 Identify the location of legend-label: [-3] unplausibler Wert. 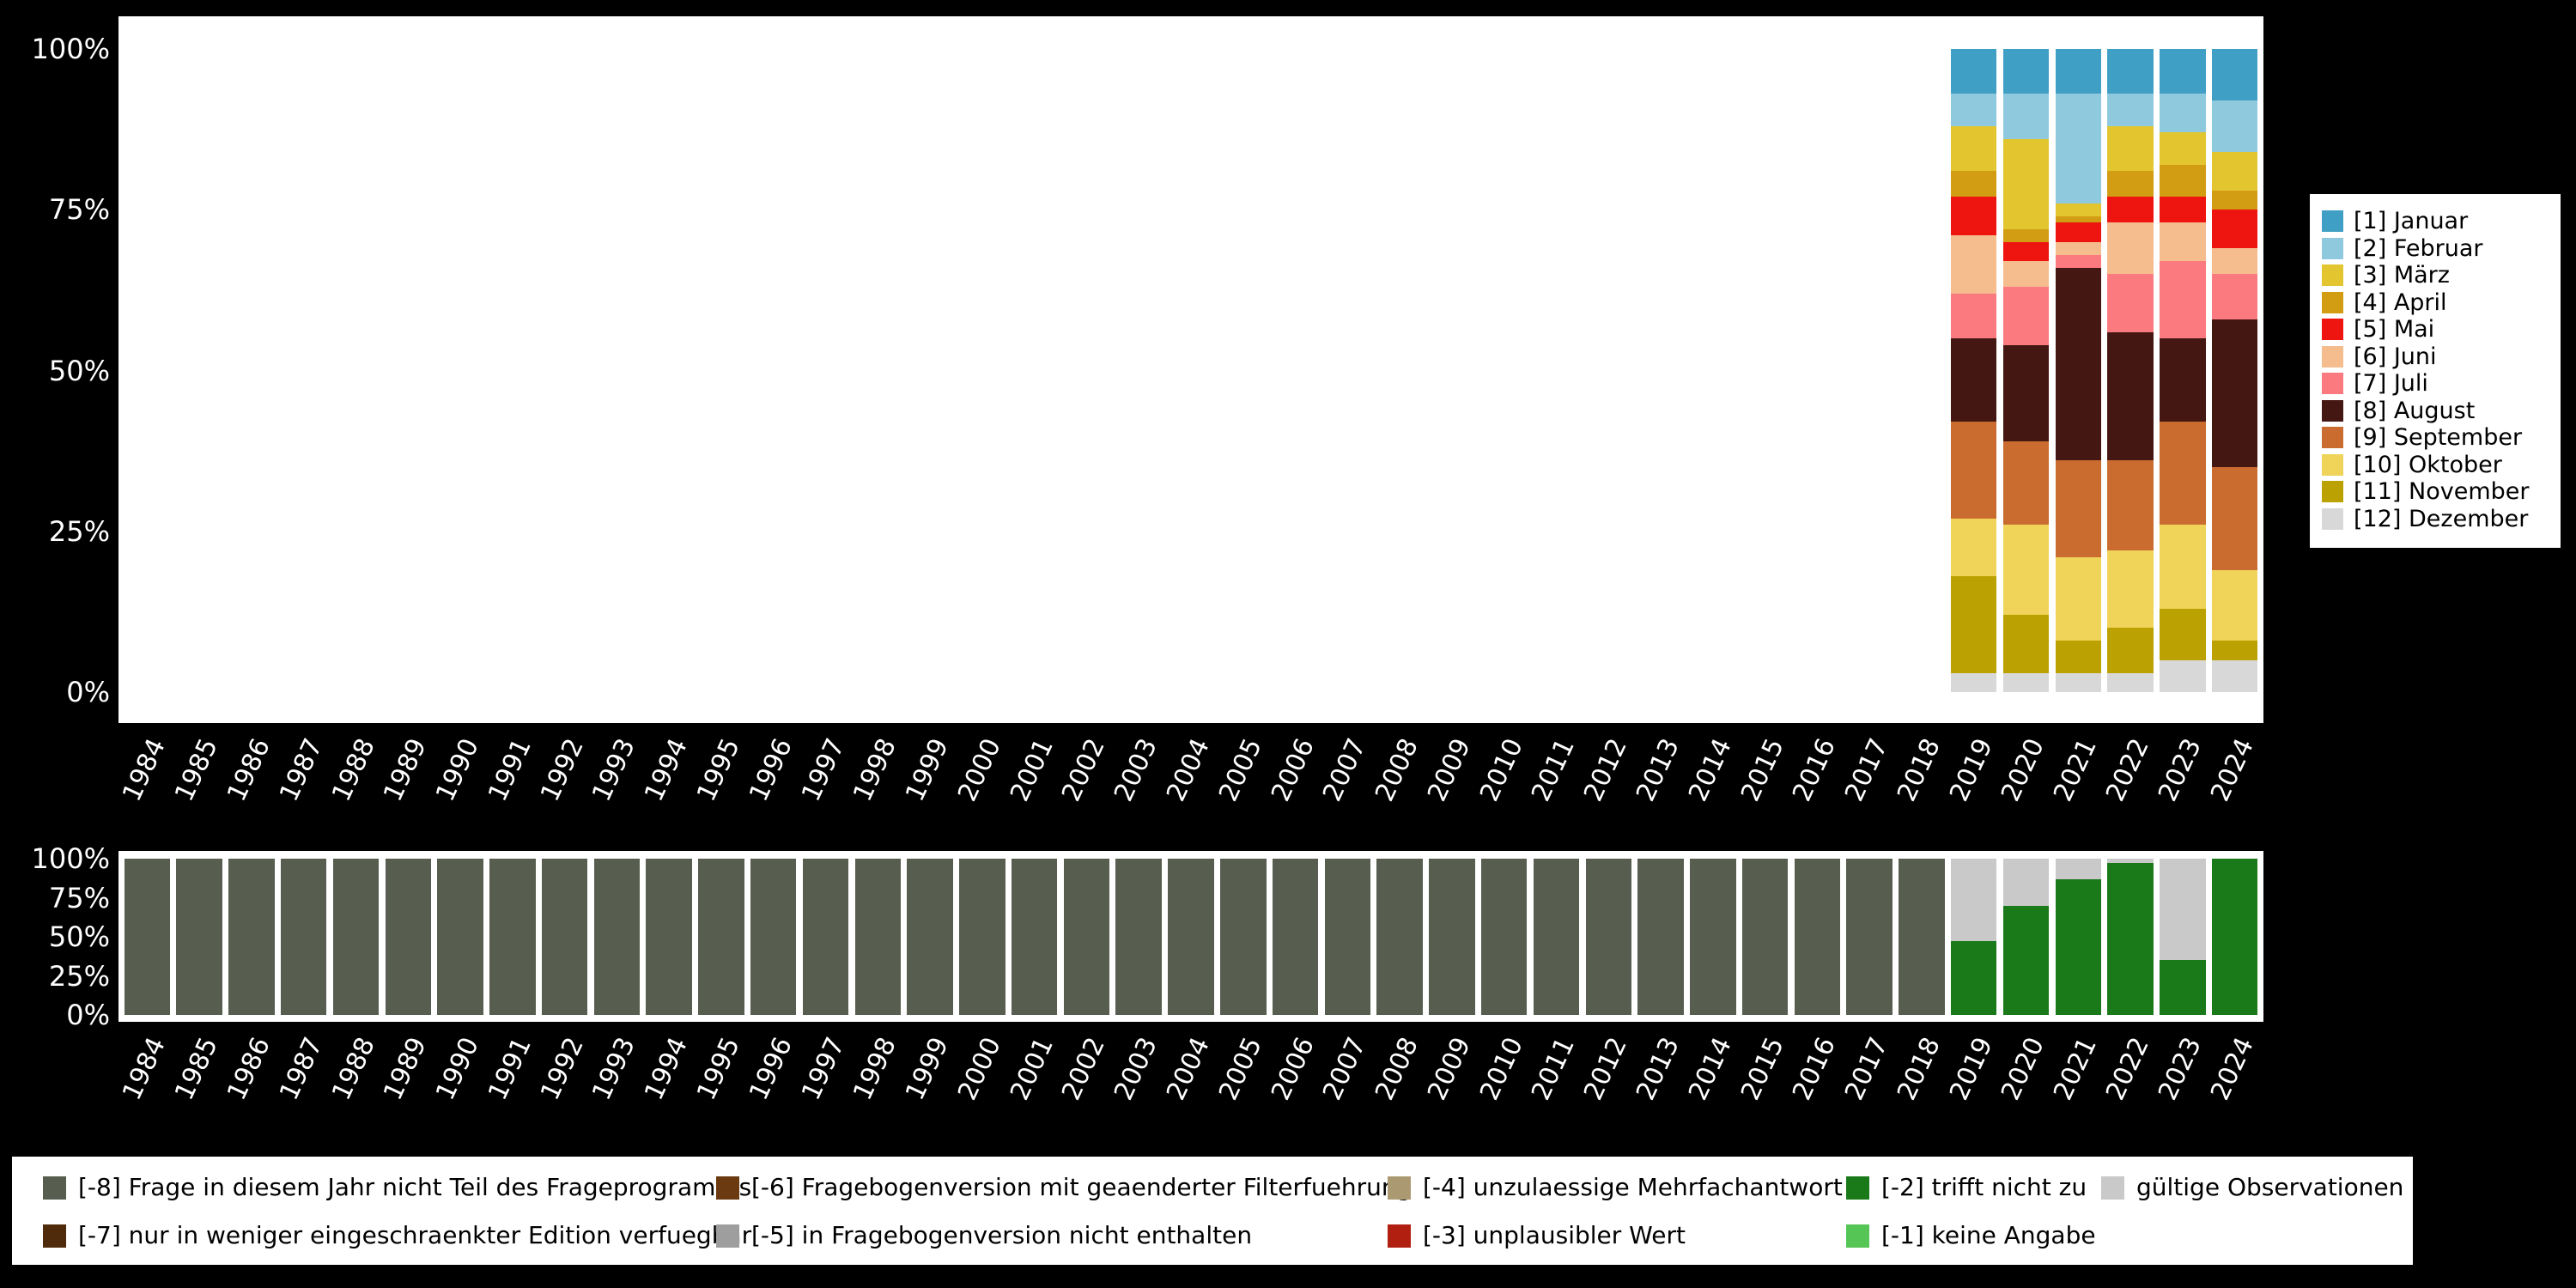
(1554, 1235).